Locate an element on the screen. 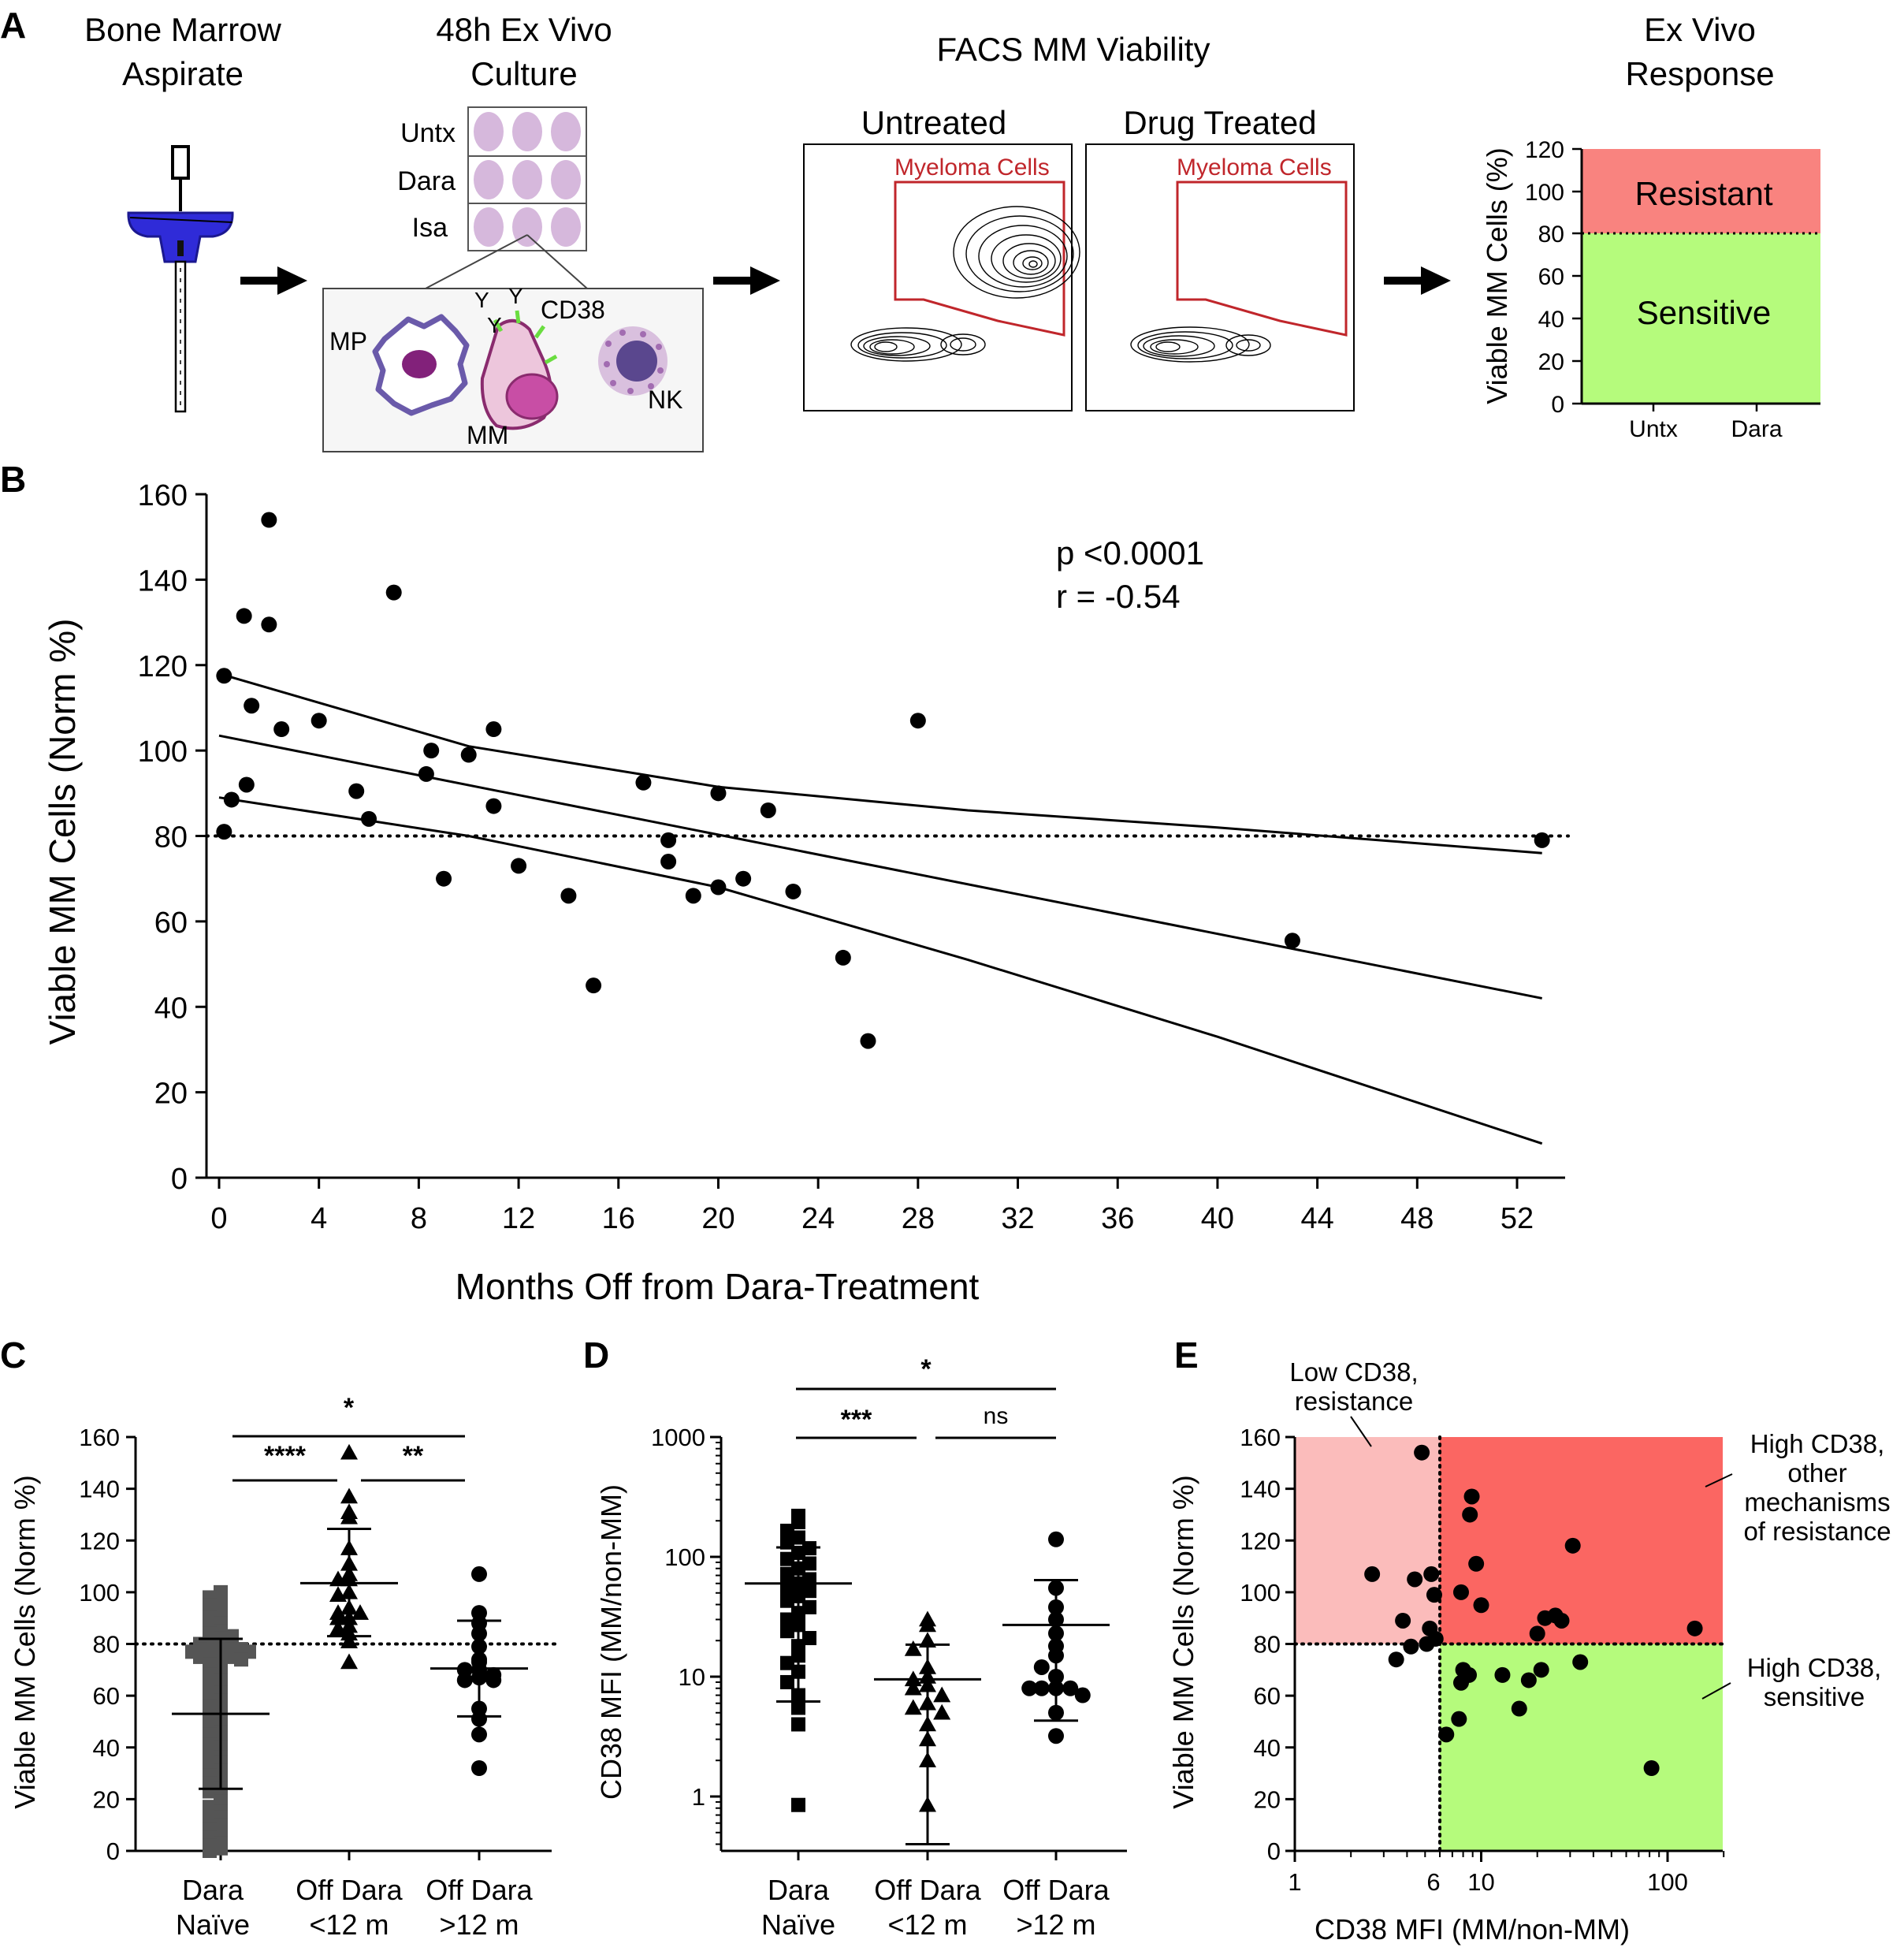 This screenshot has width=1904, height=1951. region-label-high-cd38-sensitive: sensitive is located at coordinates (1814, 1696).